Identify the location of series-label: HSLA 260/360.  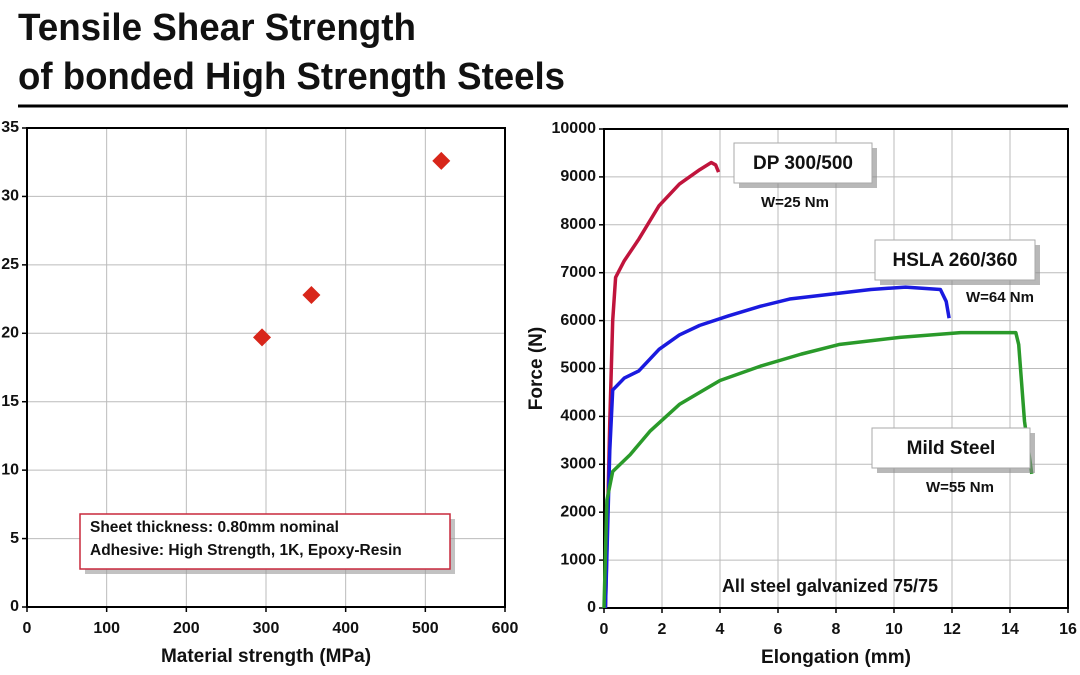
(955, 260).